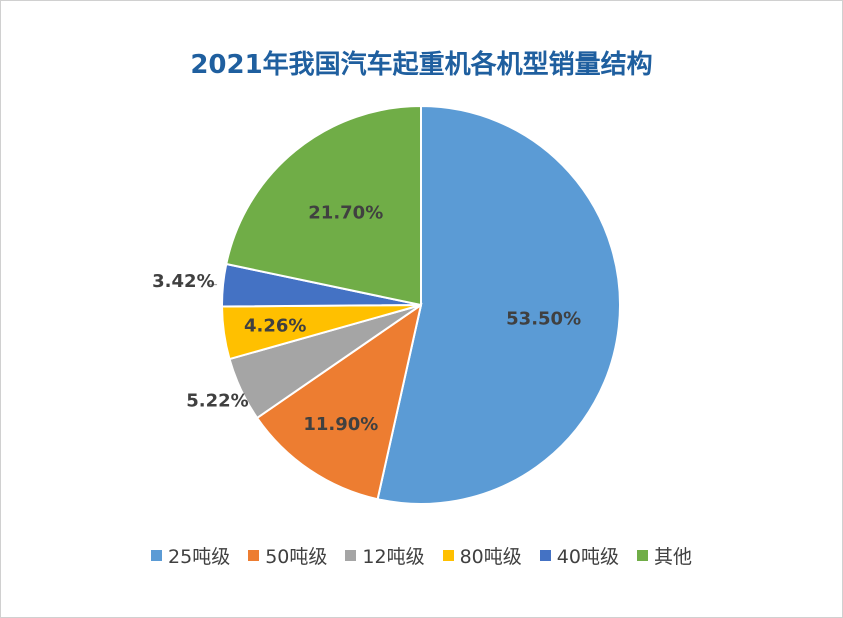  Describe the element at coordinates (672, 557) in the screenshot. I see `legend-label-other: 其他` at that location.